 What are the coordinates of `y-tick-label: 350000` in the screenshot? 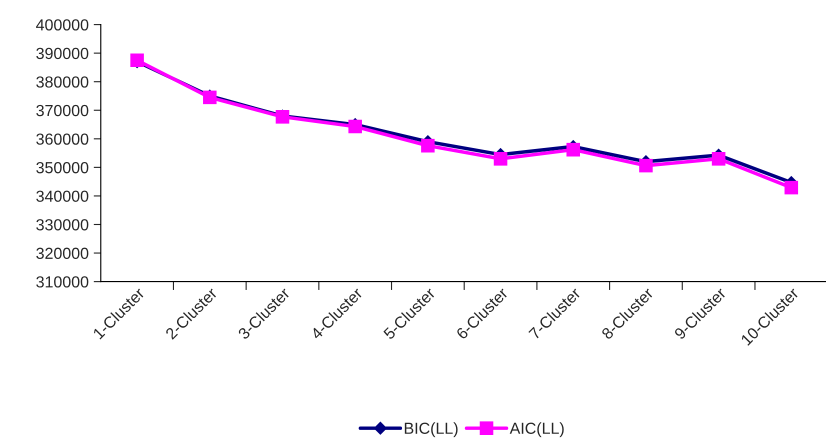 It's located at (62, 168).